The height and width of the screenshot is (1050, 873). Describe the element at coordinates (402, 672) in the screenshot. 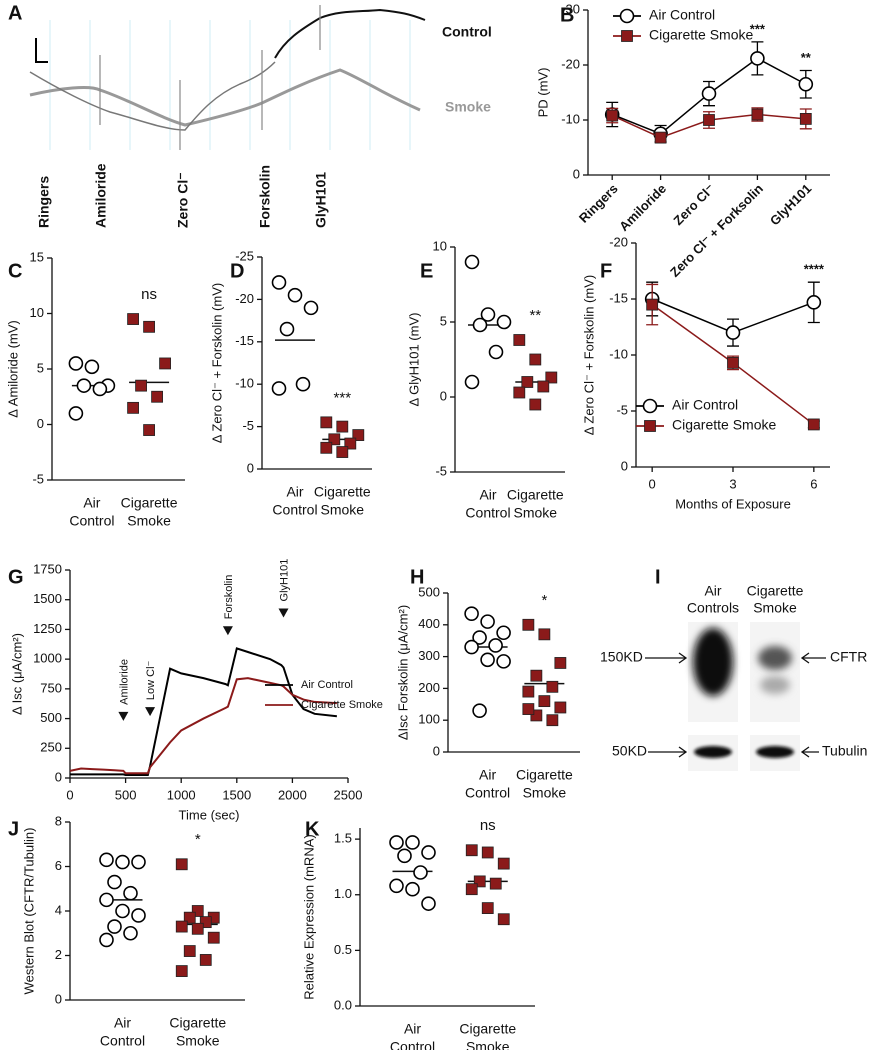

I see `y-axis-label: ΔIsc Forskolin (μA/cm²)` at that location.